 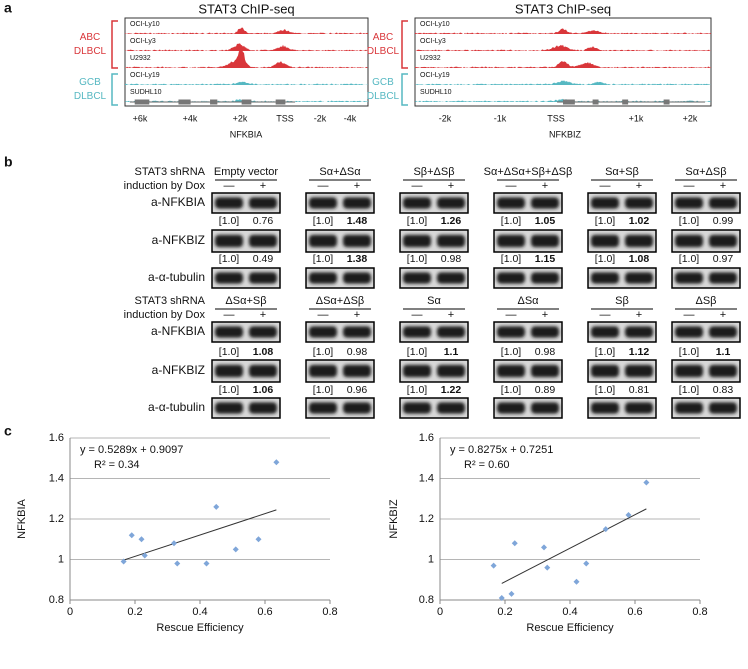 I want to click on quant-value: 0.83, so click(x=723, y=390).